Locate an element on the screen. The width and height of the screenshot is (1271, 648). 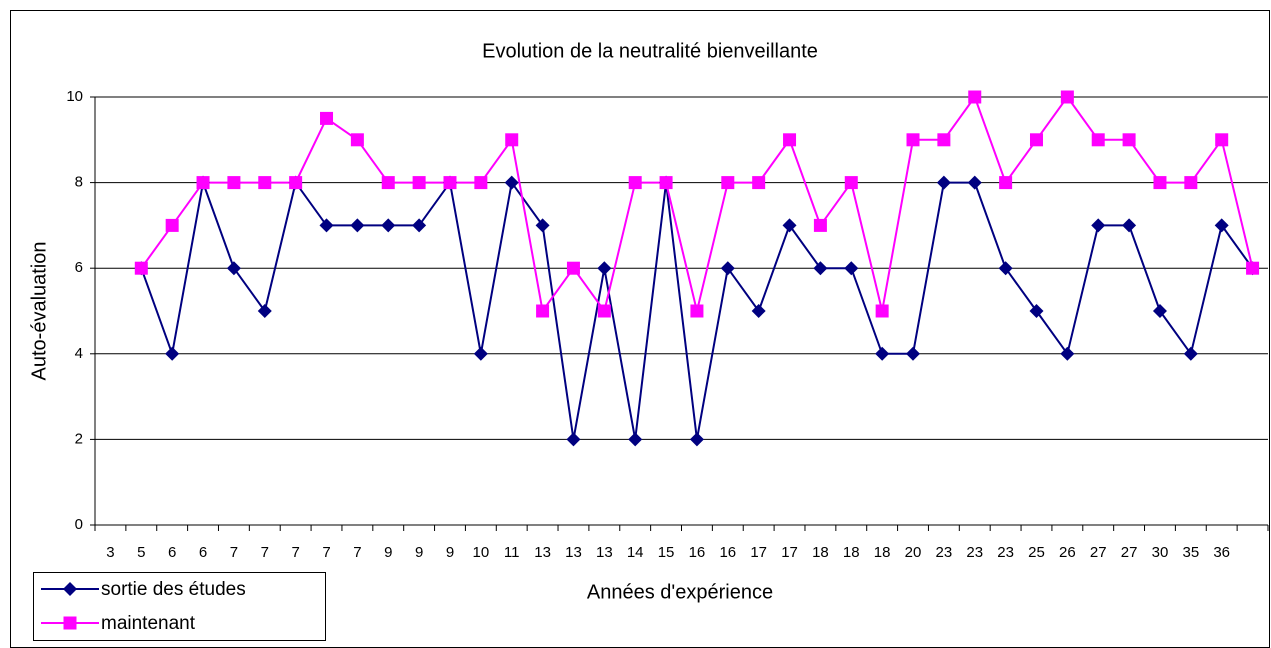
legend-label: maintenant is located at coordinates (148, 623).